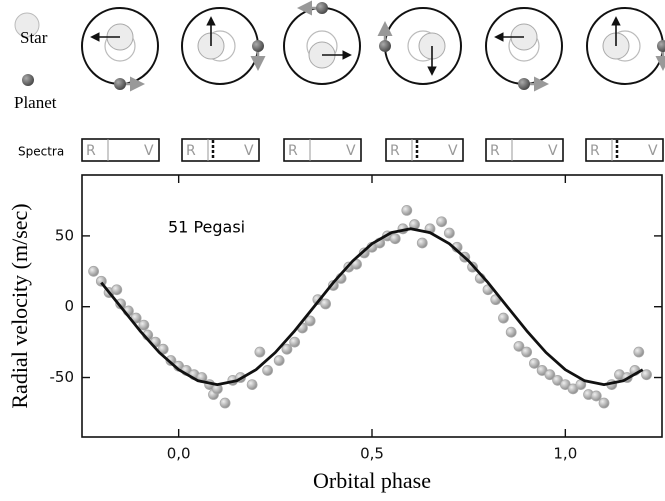 The height and width of the screenshot is (501, 665). I want to click on star-label: Star, so click(34, 37).